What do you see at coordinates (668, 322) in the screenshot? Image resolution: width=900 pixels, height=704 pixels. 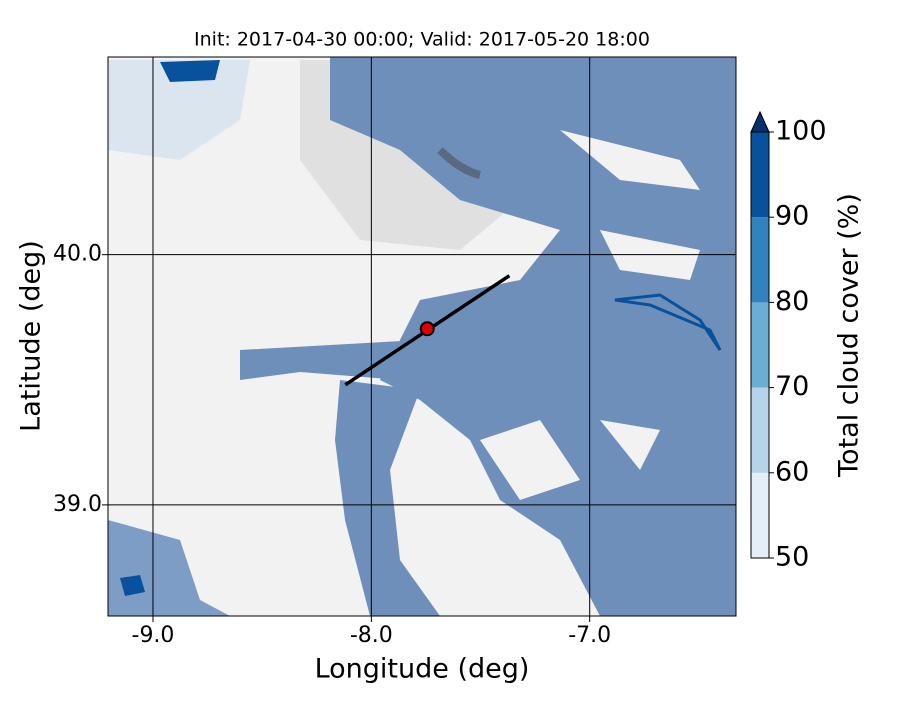 I see `cloud-streak` at bounding box center [668, 322].